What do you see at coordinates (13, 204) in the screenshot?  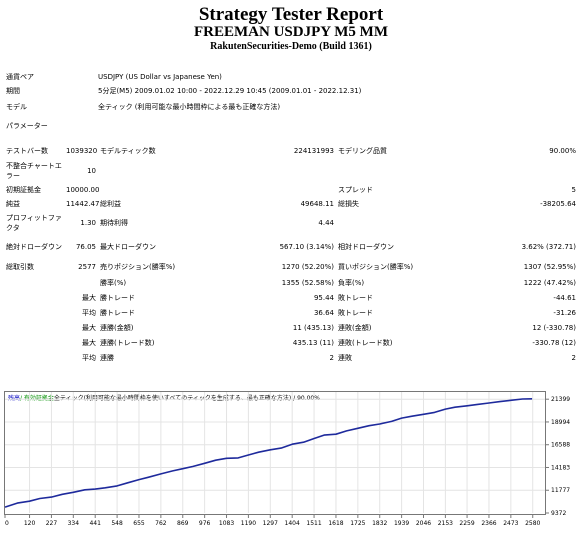 I see `net-profit-label: 純益` at bounding box center [13, 204].